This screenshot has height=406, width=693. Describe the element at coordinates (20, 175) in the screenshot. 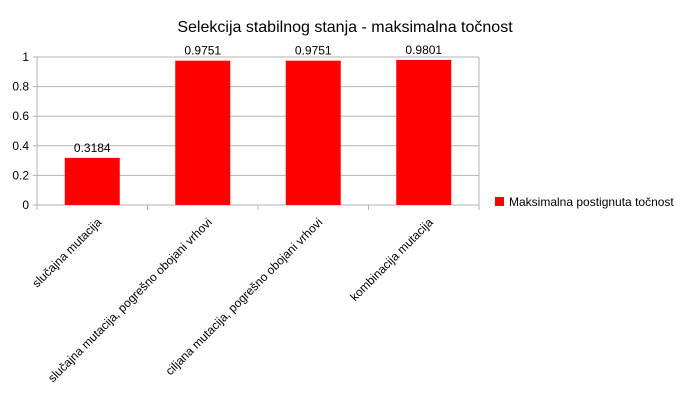

I see `y-tick-label: 0.2` at that location.